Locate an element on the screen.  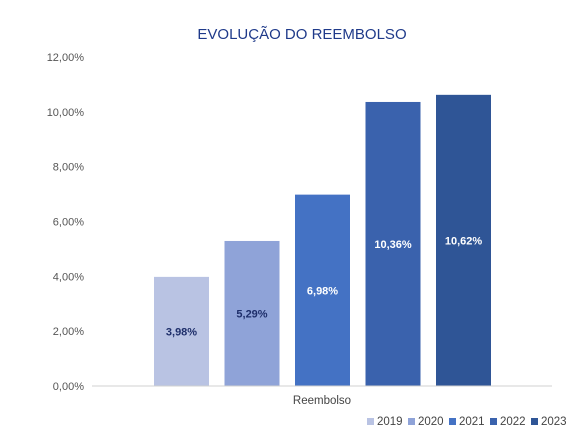
legend-swatch-2023 is located at coordinates (534, 421).